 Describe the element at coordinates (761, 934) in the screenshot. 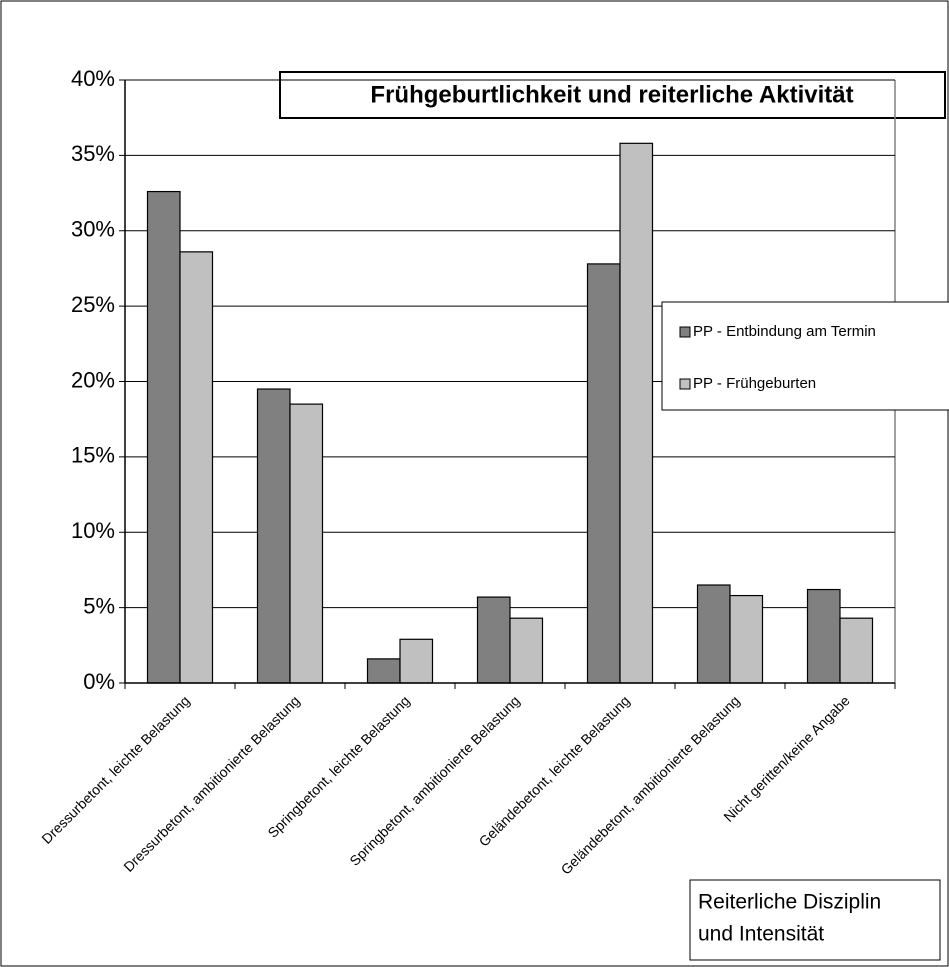

I see `x-axis-label: und Intensität` at that location.